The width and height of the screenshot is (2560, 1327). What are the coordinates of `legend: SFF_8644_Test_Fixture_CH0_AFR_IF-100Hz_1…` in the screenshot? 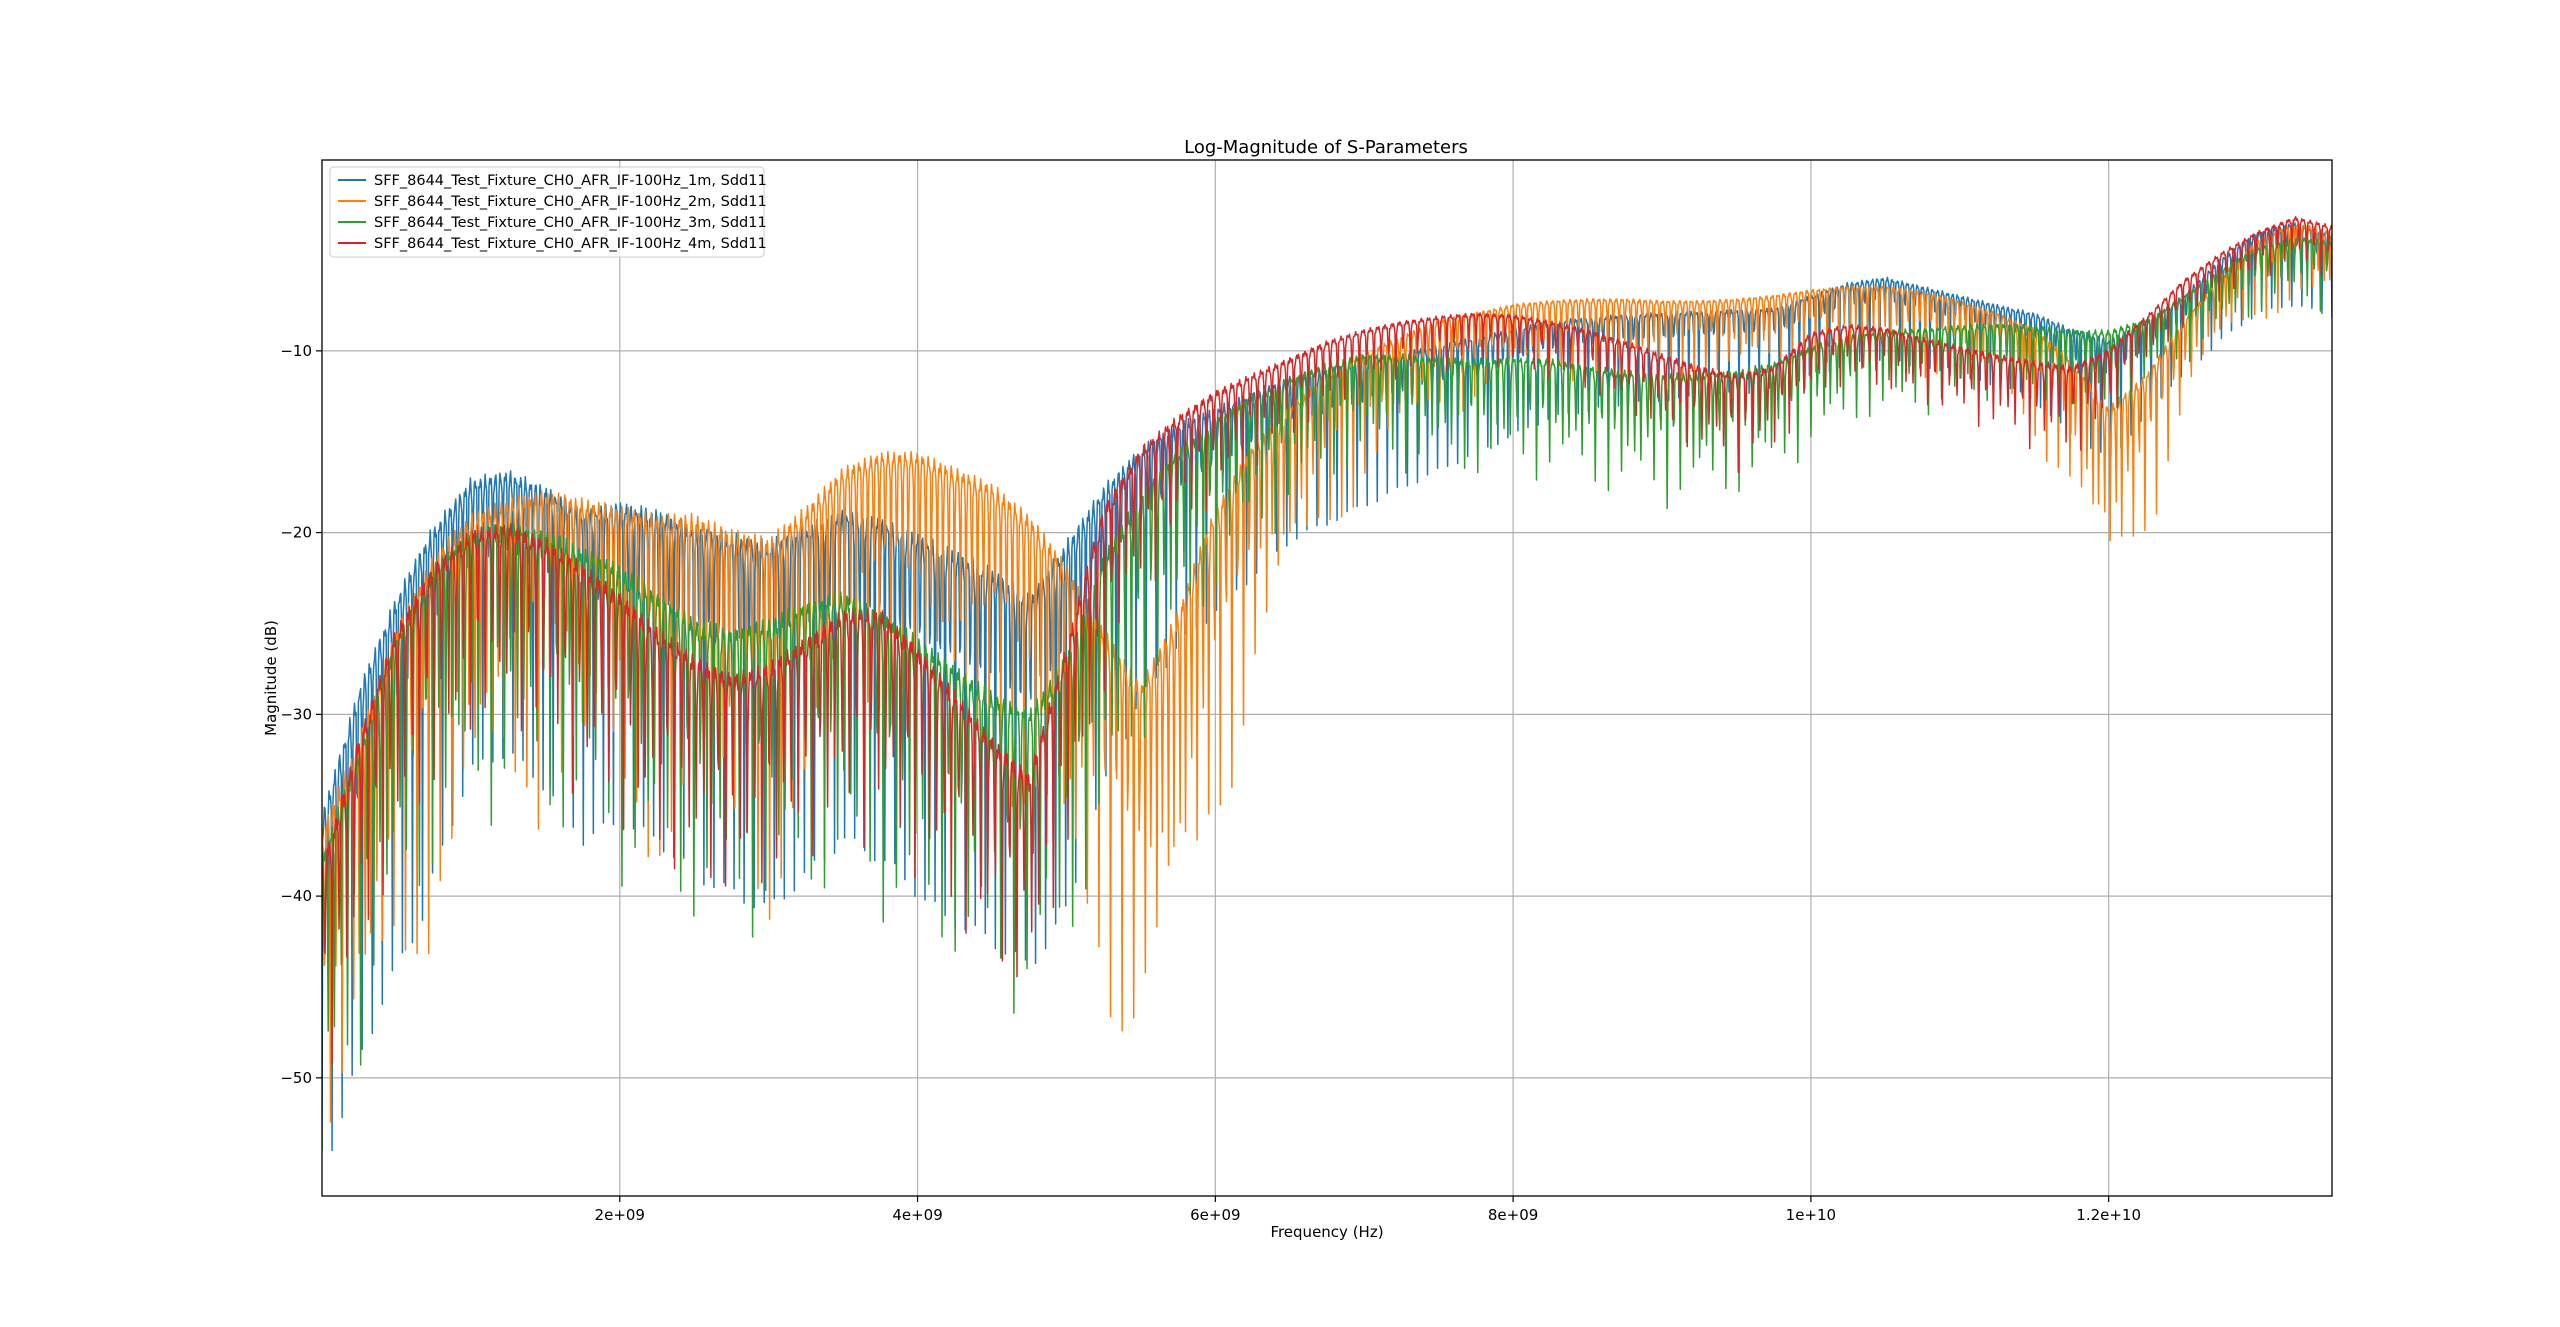 It's located at (548, 212).